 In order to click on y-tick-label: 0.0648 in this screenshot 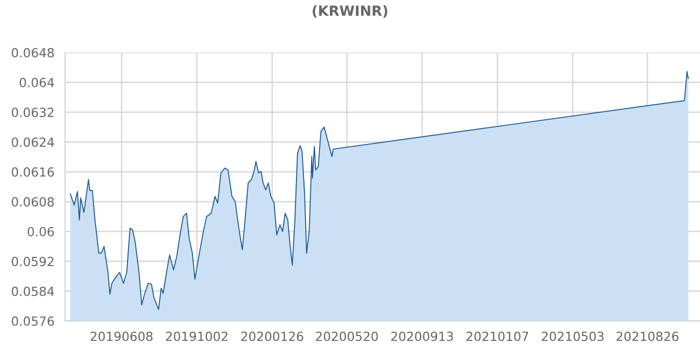, I will do `click(33, 53)`.